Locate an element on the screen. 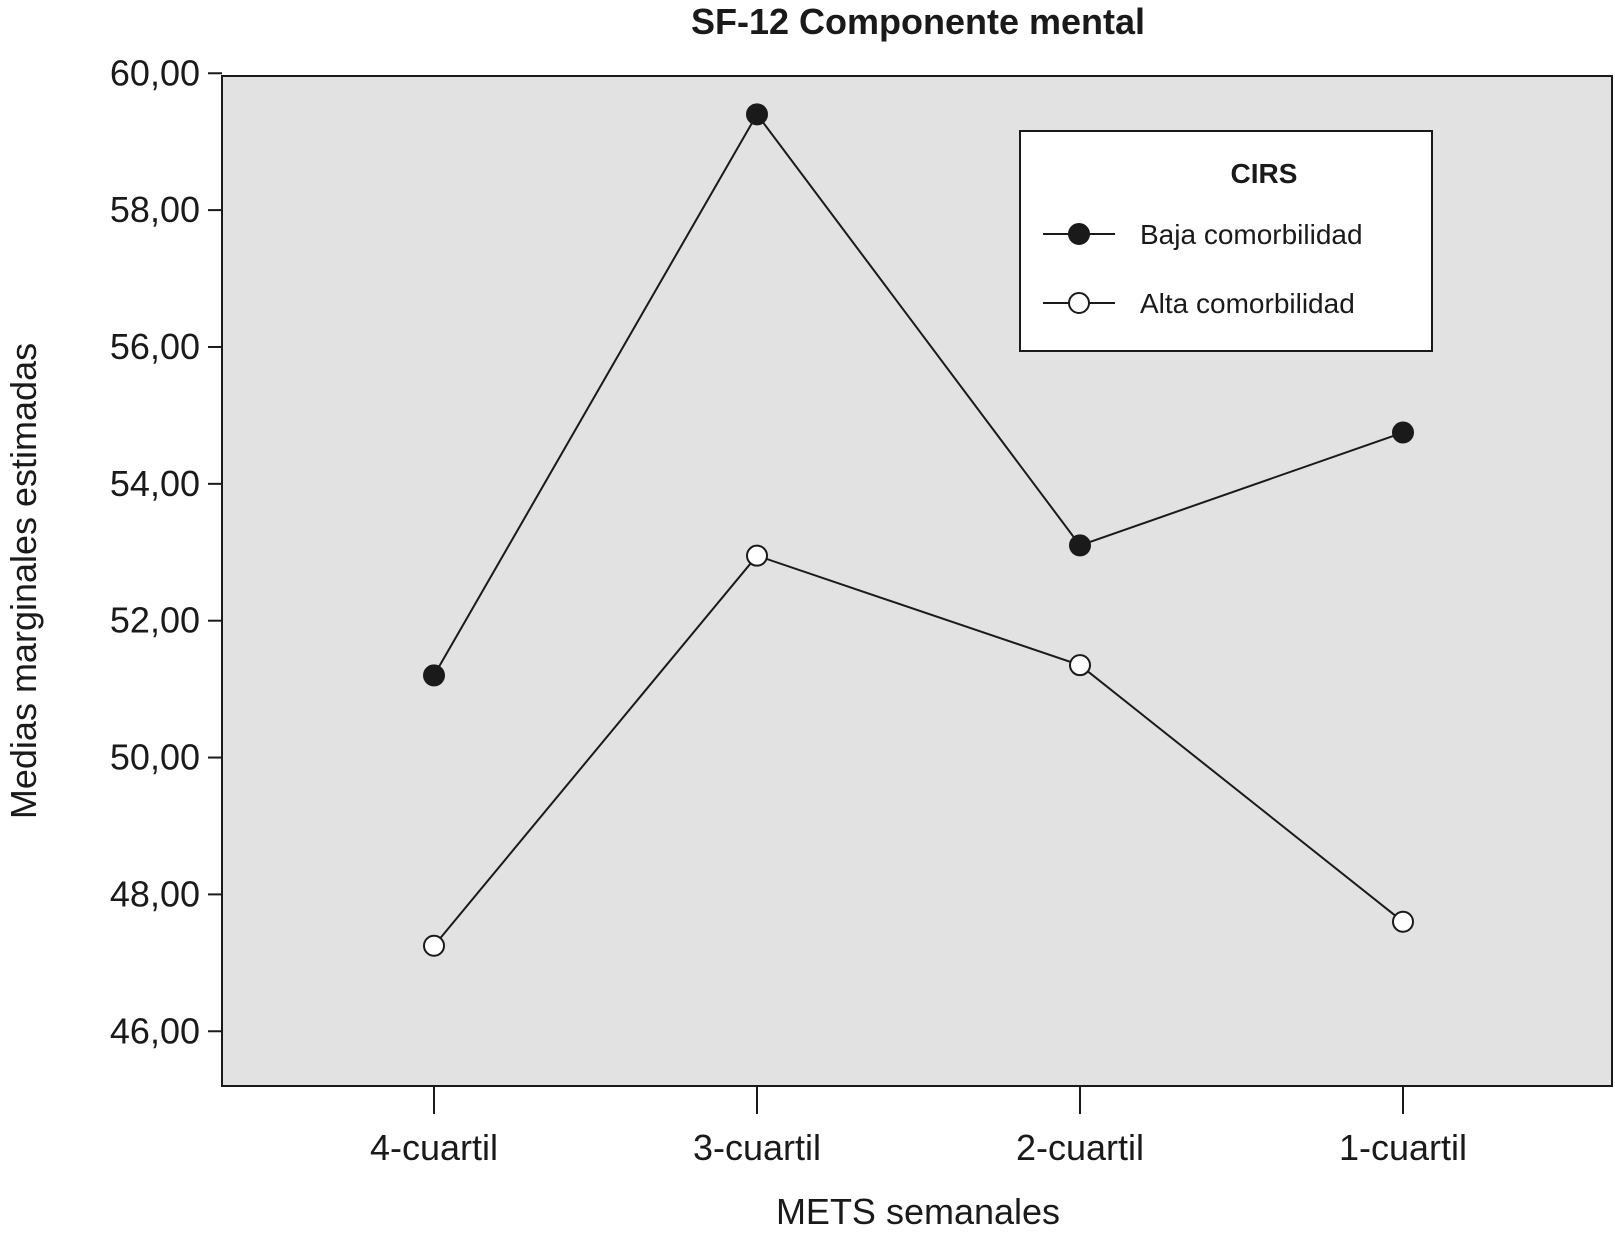  y-tick-label: 58,00 is located at coordinates (155, 209).